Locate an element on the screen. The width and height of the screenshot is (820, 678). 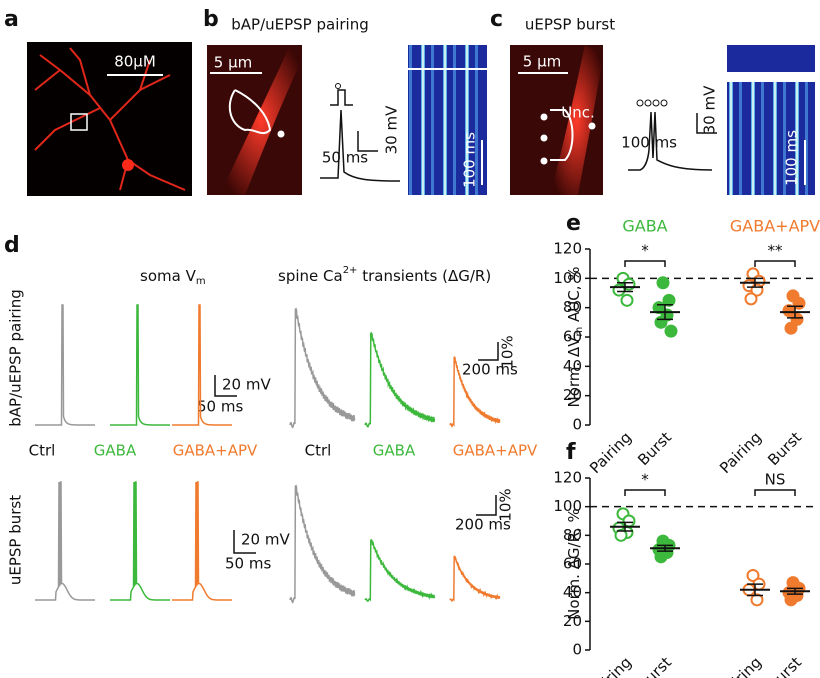
panel-label: c is located at coordinates (496, 19).